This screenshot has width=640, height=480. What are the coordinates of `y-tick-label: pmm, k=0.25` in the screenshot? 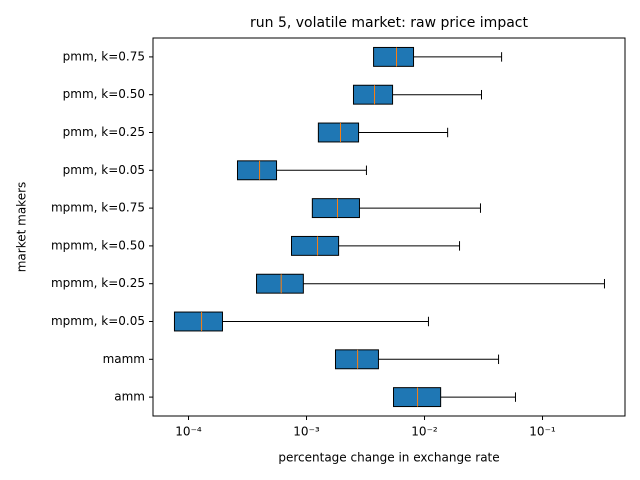 It's located at (104, 132).